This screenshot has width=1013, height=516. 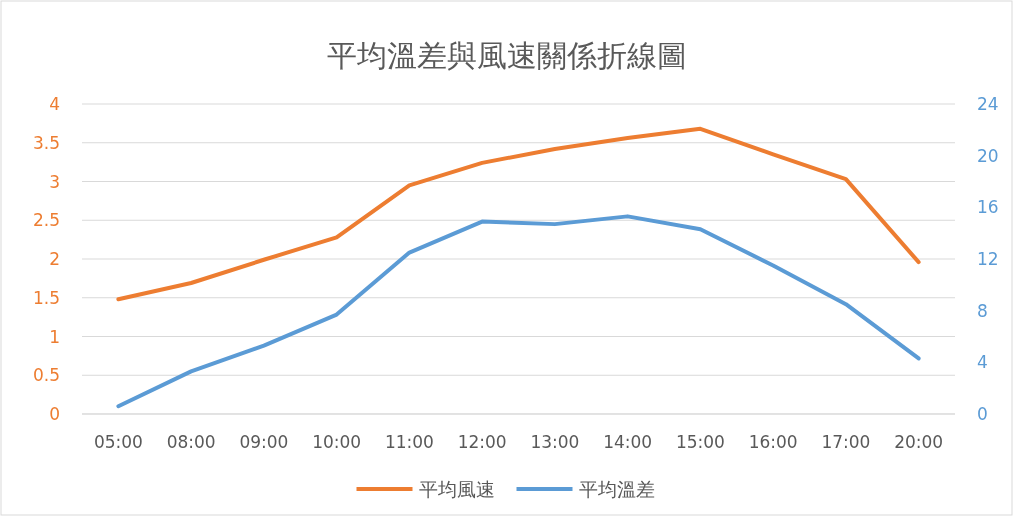 What do you see at coordinates (337, 442) in the screenshot?
I see `x-tick-label: 10:00` at bounding box center [337, 442].